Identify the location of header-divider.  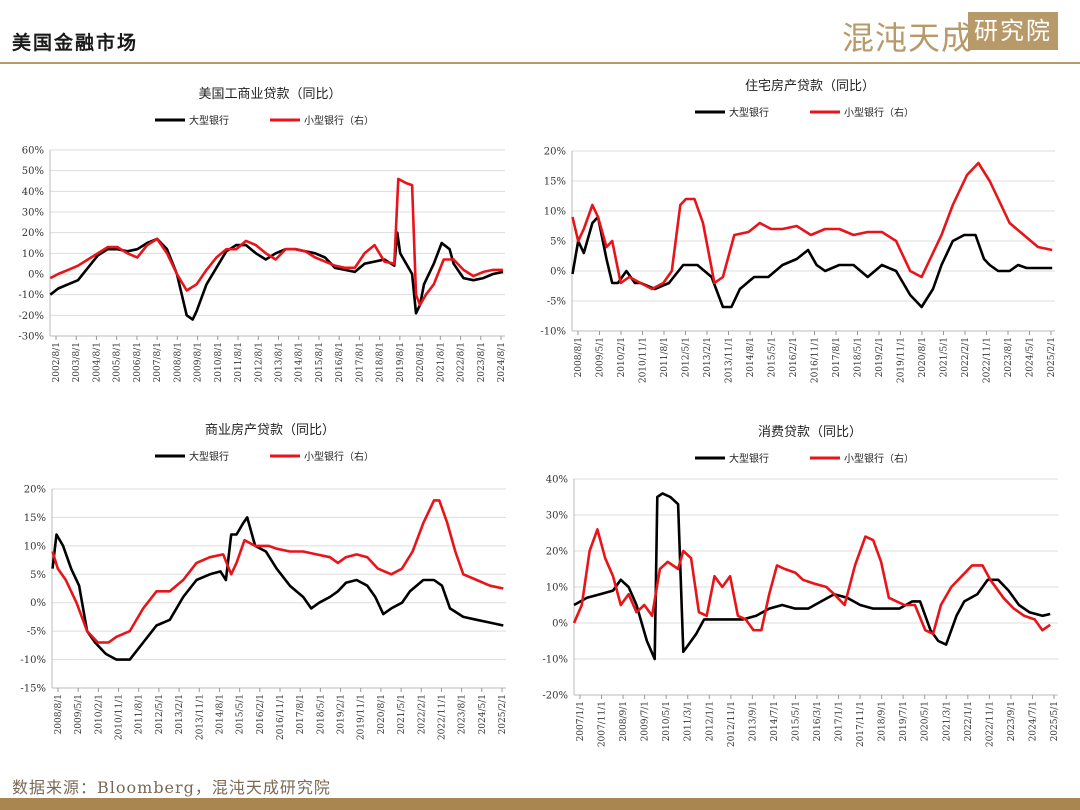
(540, 63).